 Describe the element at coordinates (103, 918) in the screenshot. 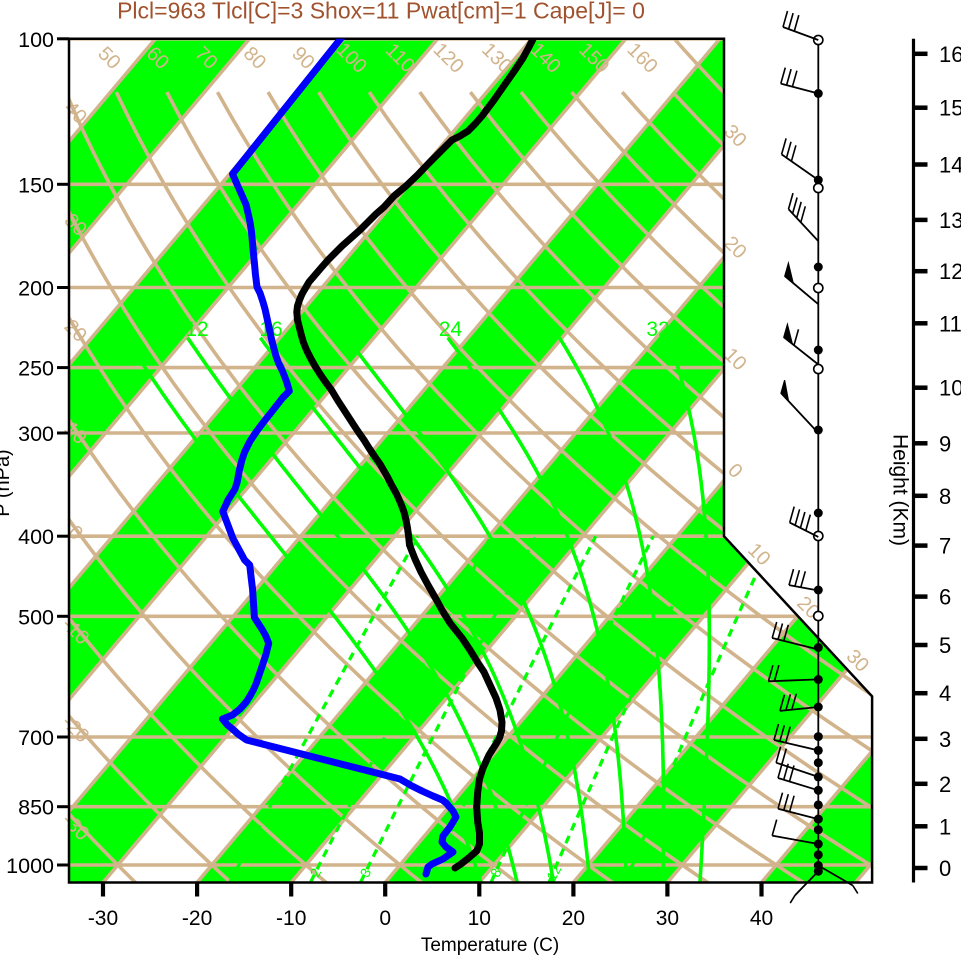

I see `svg-text: -30` at that location.